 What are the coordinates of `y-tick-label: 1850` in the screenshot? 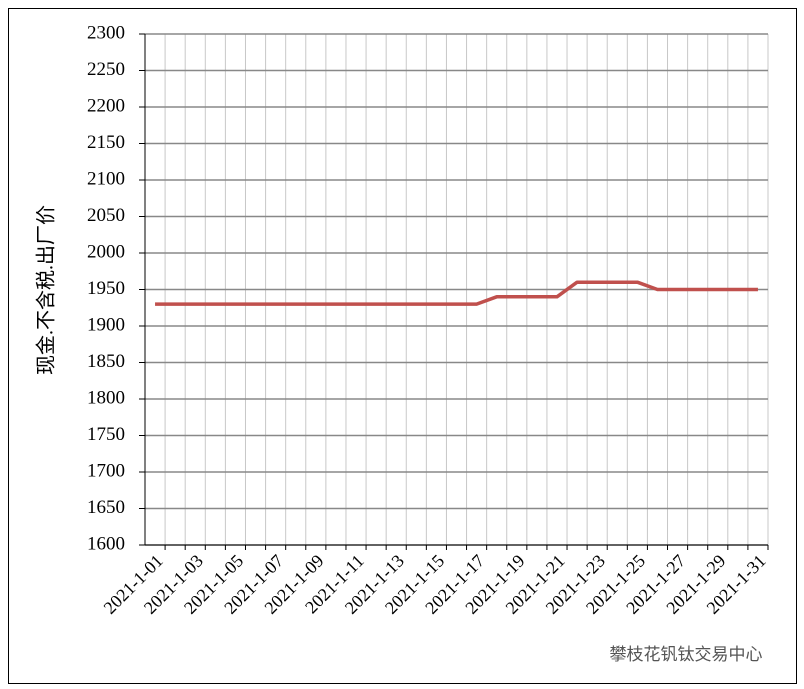 It's located at (106, 361).